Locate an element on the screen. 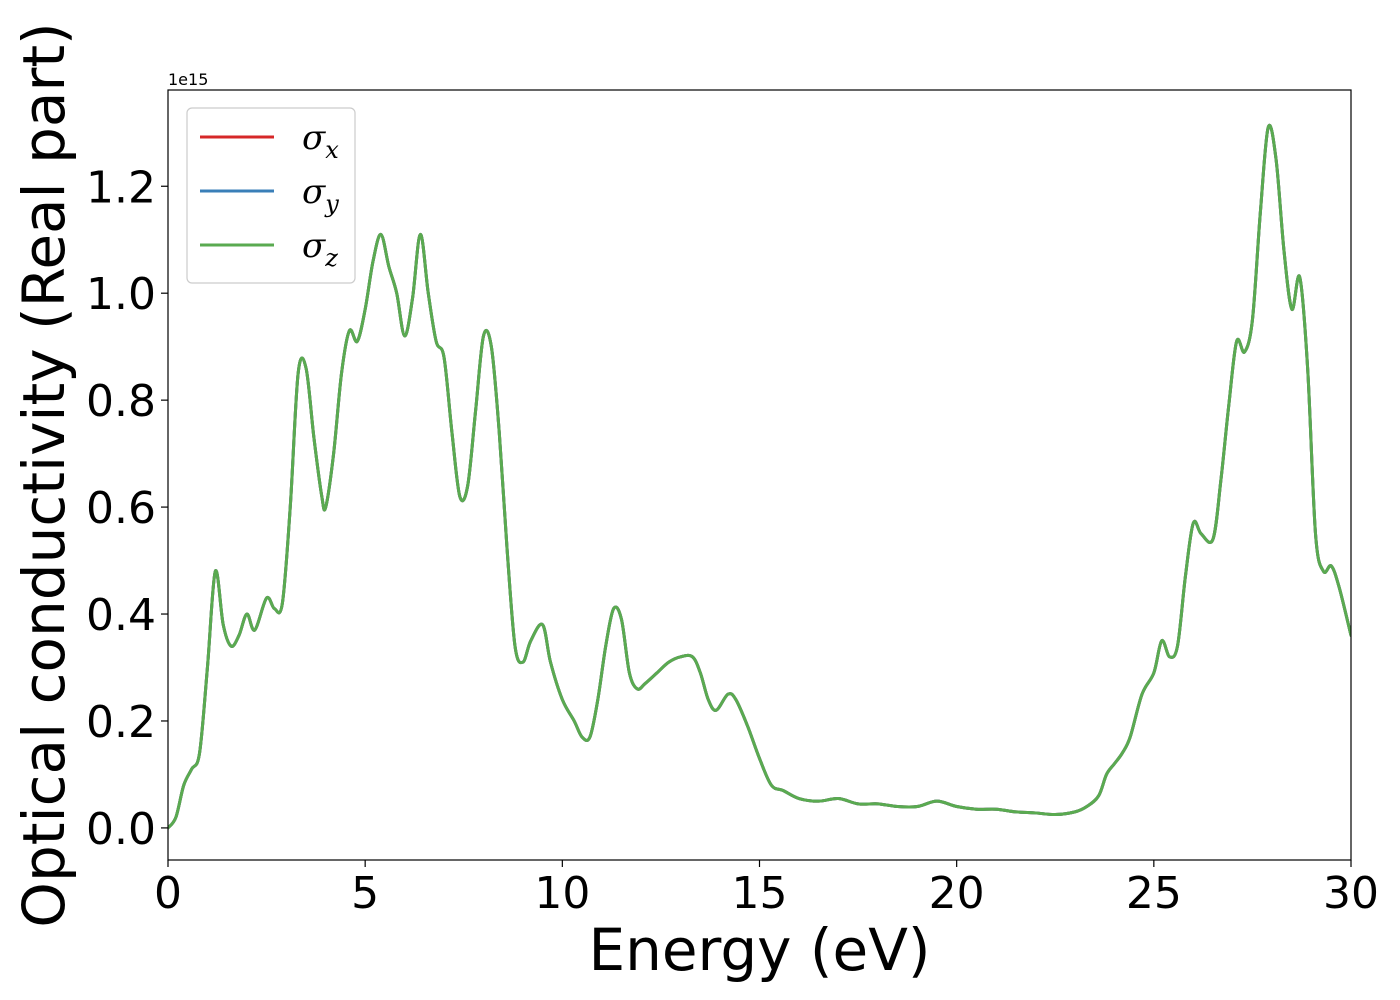 This screenshot has width=1400, height=1000. legend-label: σz is located at coordinates (320, 249).